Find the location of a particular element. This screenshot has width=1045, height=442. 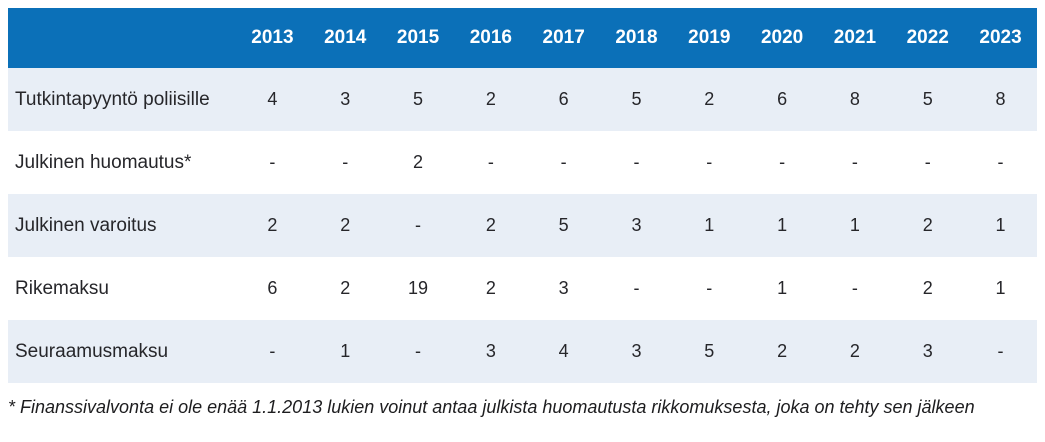

year-header-2023: 2023 is located at coordinates (1000, 37).